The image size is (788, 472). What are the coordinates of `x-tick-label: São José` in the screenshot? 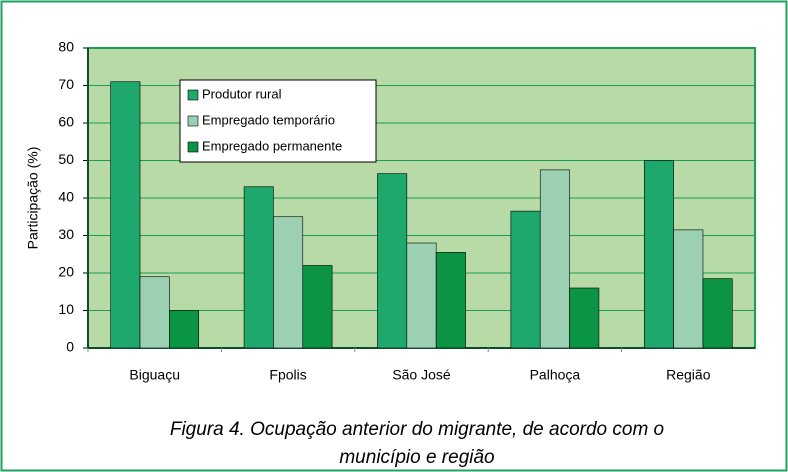 It's located at (421, 375).